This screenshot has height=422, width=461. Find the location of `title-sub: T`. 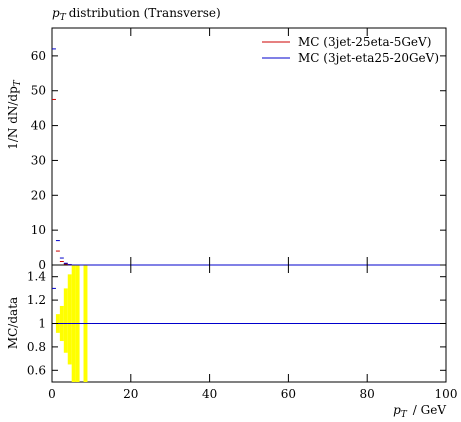

title-sub: T is located at coordinates (63, 18).